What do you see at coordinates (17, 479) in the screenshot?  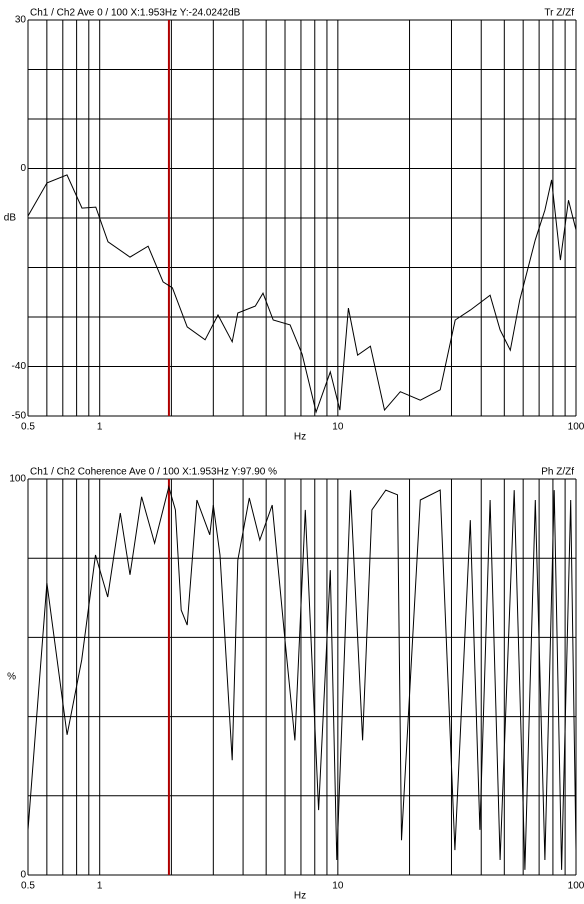 I see `y-tick-label: 100` at bounding box center [17, 479].